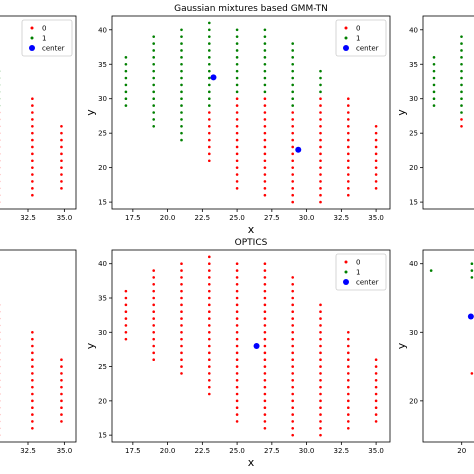  Describe the element at coordinates (470, 316) in the screenshot. I see `cluster-center-point` at that location.